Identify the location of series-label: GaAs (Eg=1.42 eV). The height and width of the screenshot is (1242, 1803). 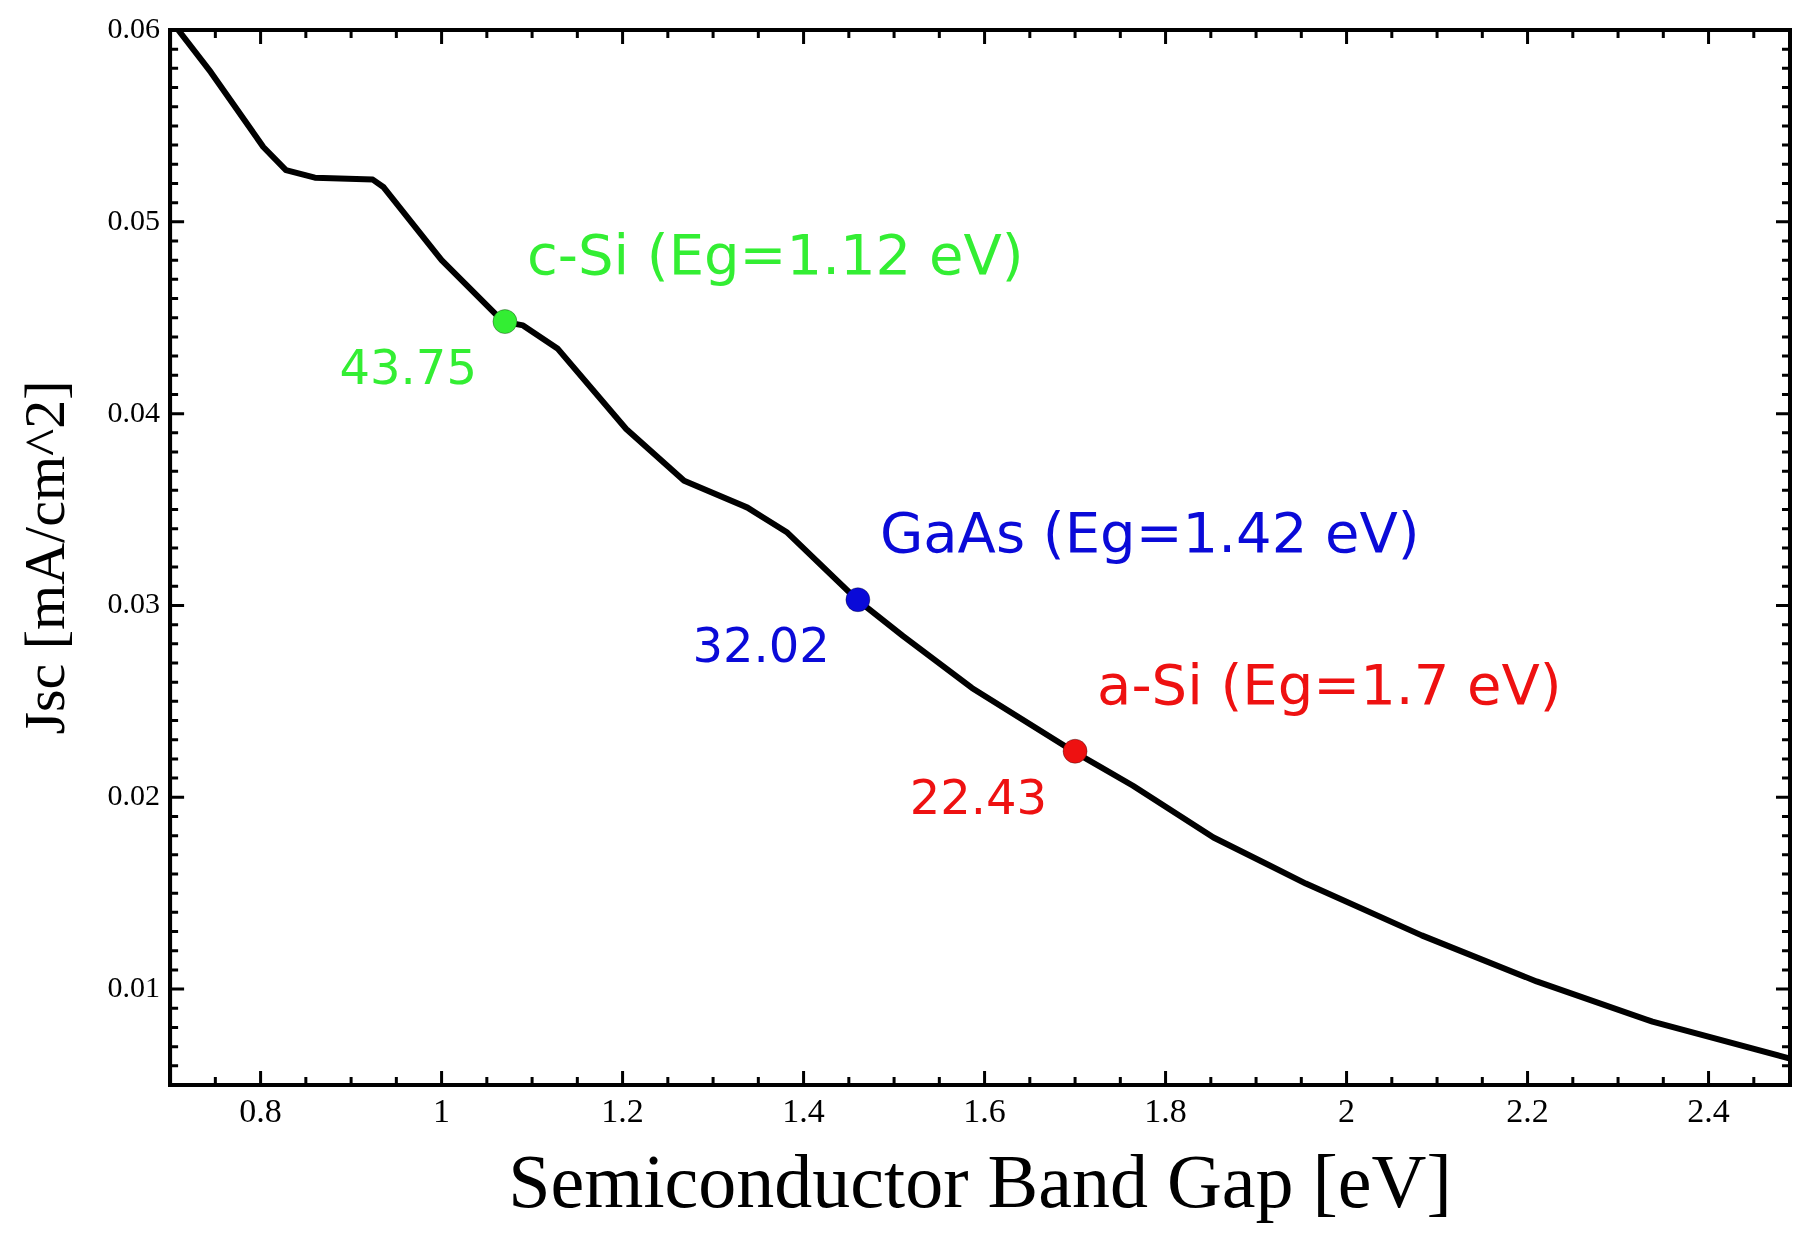
(1149, 533).